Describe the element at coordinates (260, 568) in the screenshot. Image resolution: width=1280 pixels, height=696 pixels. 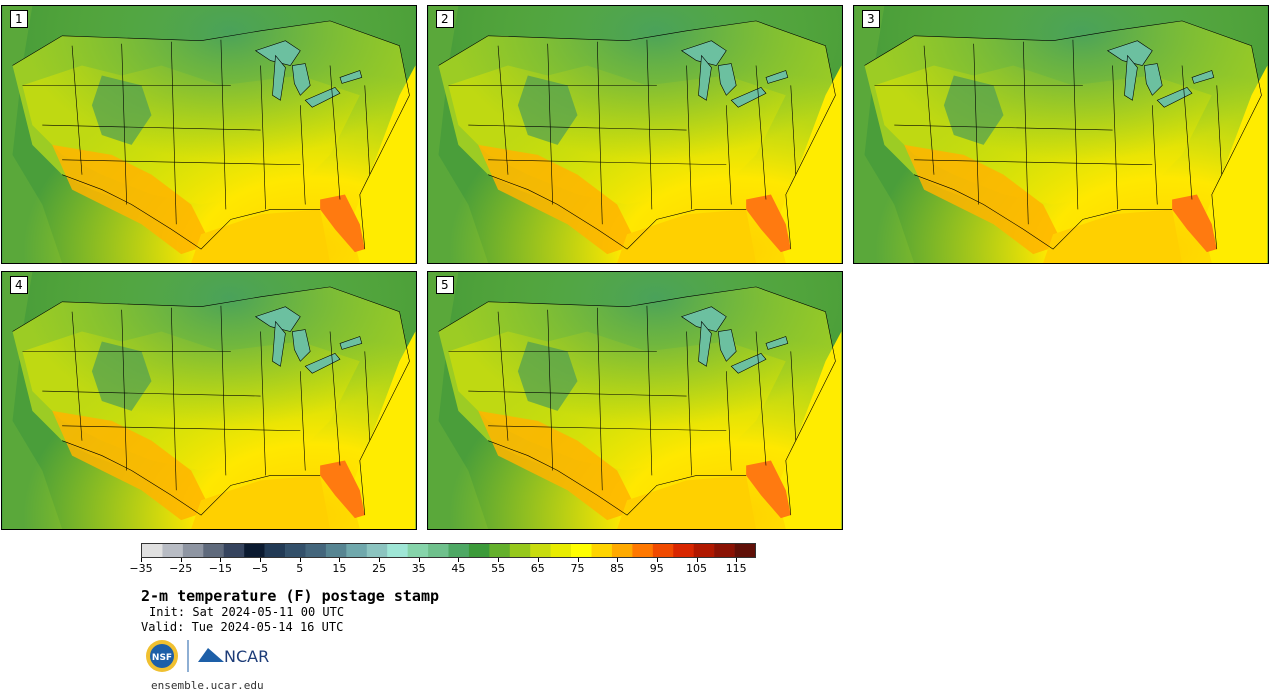
I see `colorbar-tick-label: −5` at that location.